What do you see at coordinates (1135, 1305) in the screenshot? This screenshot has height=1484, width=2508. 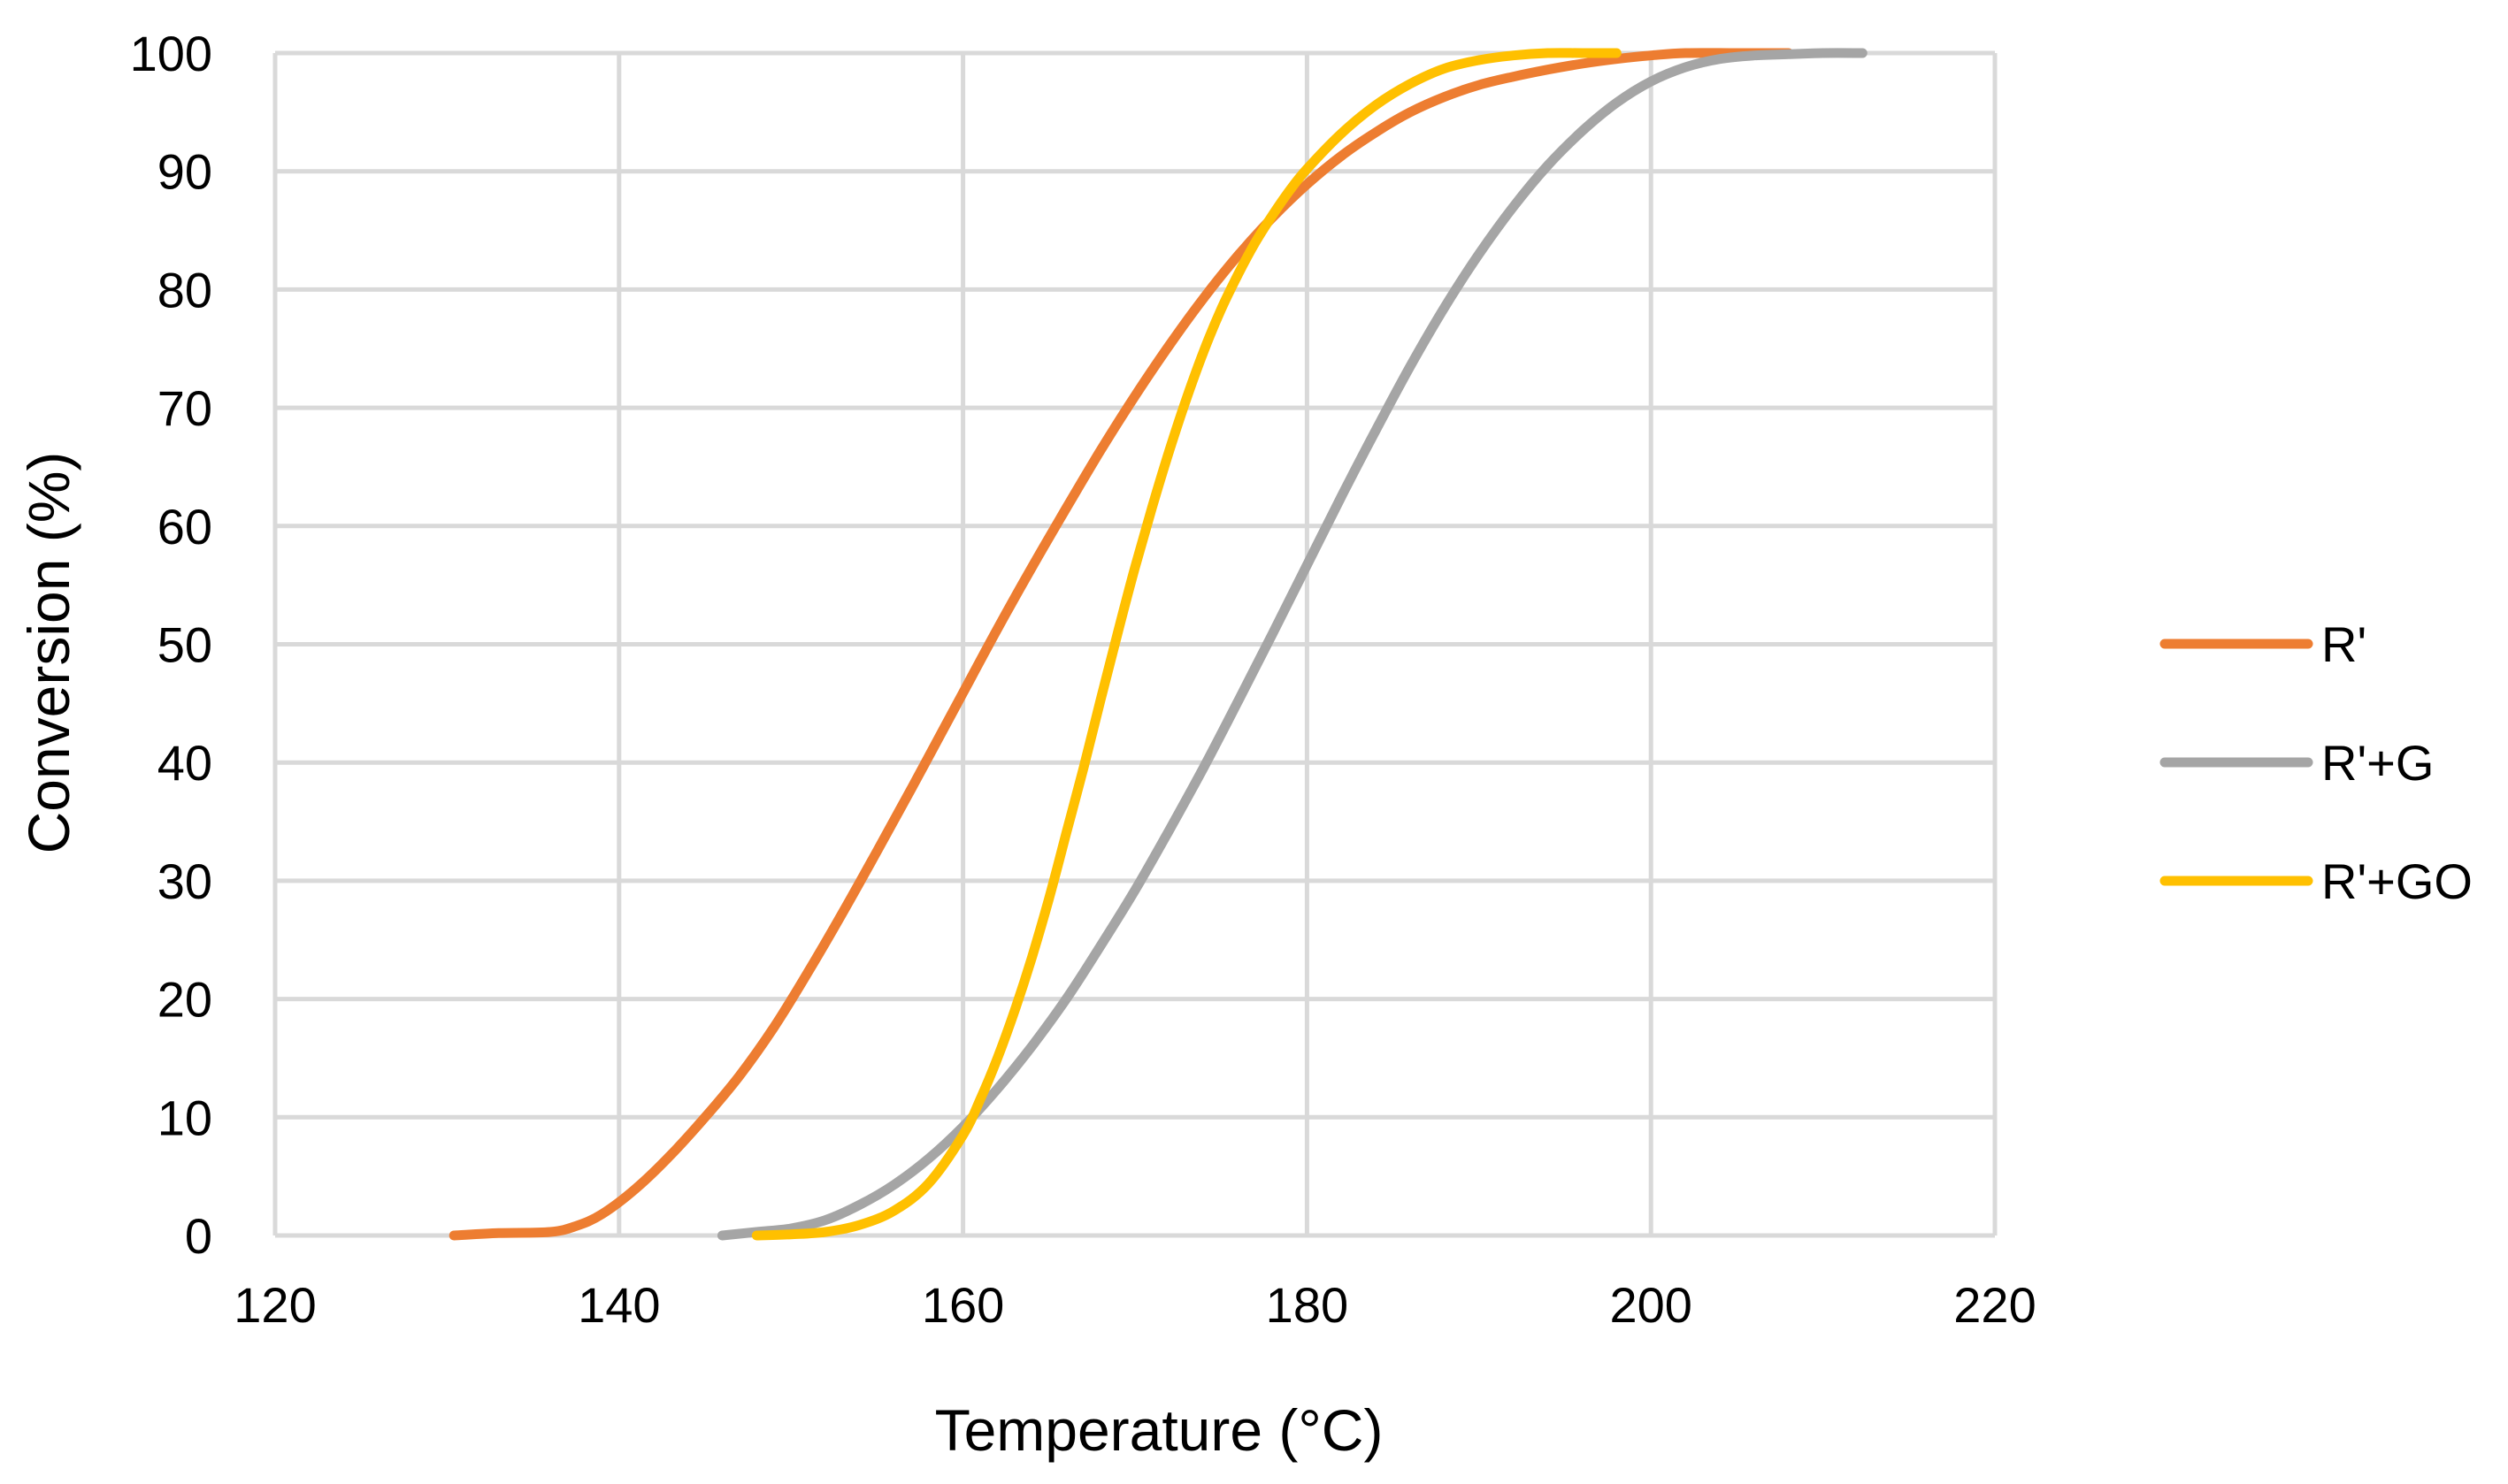 I see `x-axis-tick-labels: 120 140 160 180 200 220` at bounding box center [1135, 1305].